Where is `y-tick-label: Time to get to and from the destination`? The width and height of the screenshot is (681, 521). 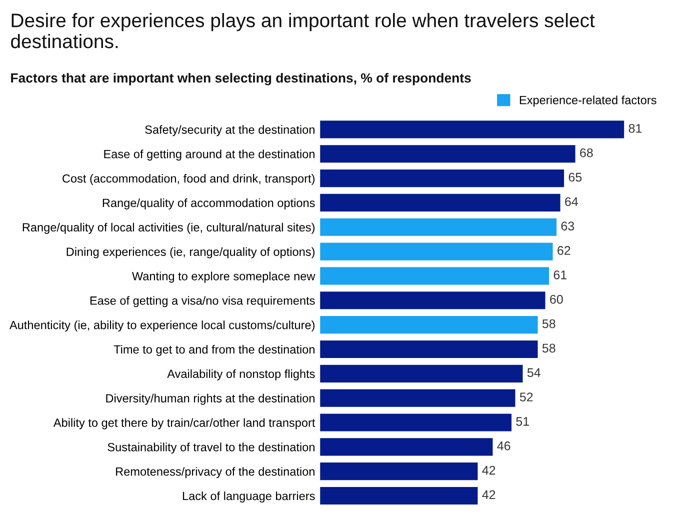 y-tick-label: Time to get to and from the destination is located at coordinates (214, 350).